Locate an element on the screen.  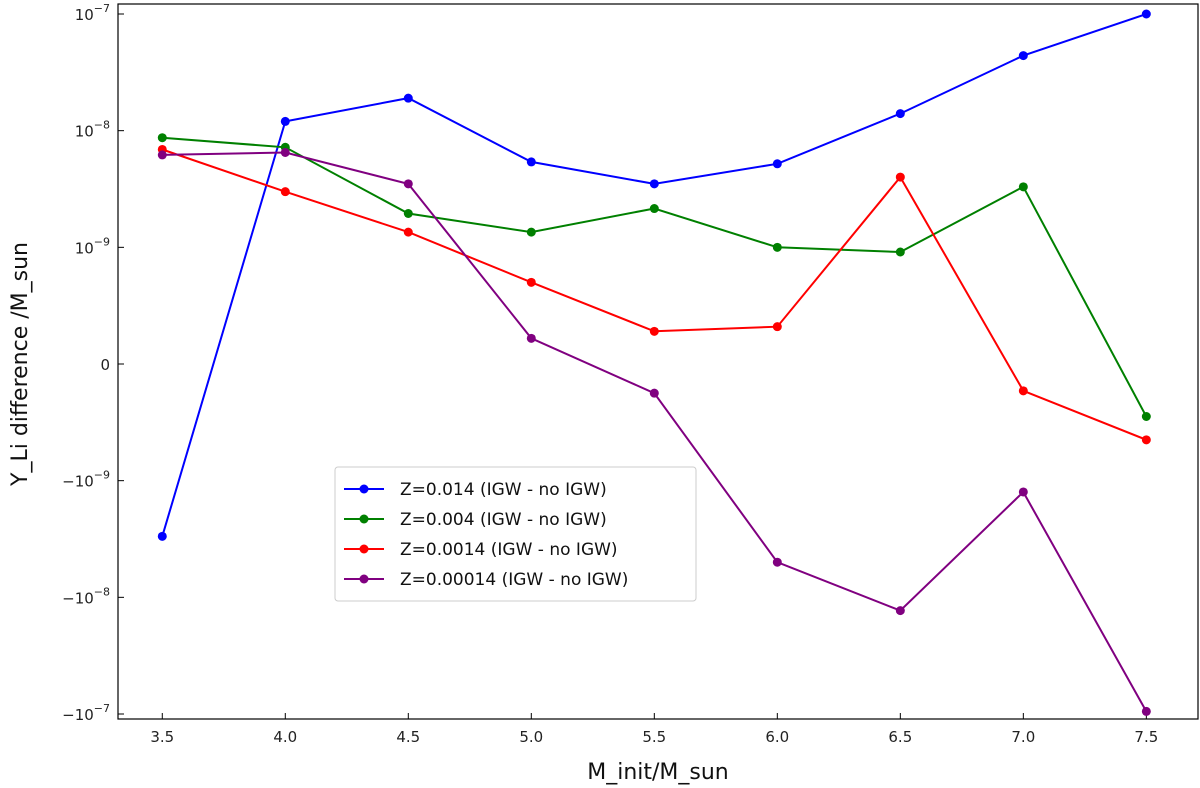
x-tick-label: 5.5 is located at coordinates (654, 737).